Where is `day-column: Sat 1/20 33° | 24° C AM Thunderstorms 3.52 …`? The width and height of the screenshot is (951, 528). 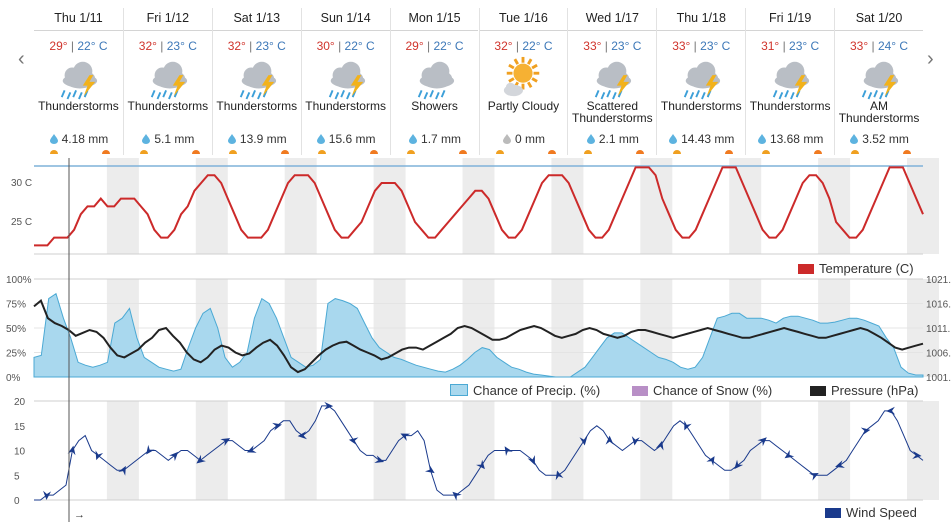 day-column: Sat 1/20 33° | 24° C AM Thunderstorms 3.52 … is located at coordinates (878, 81).